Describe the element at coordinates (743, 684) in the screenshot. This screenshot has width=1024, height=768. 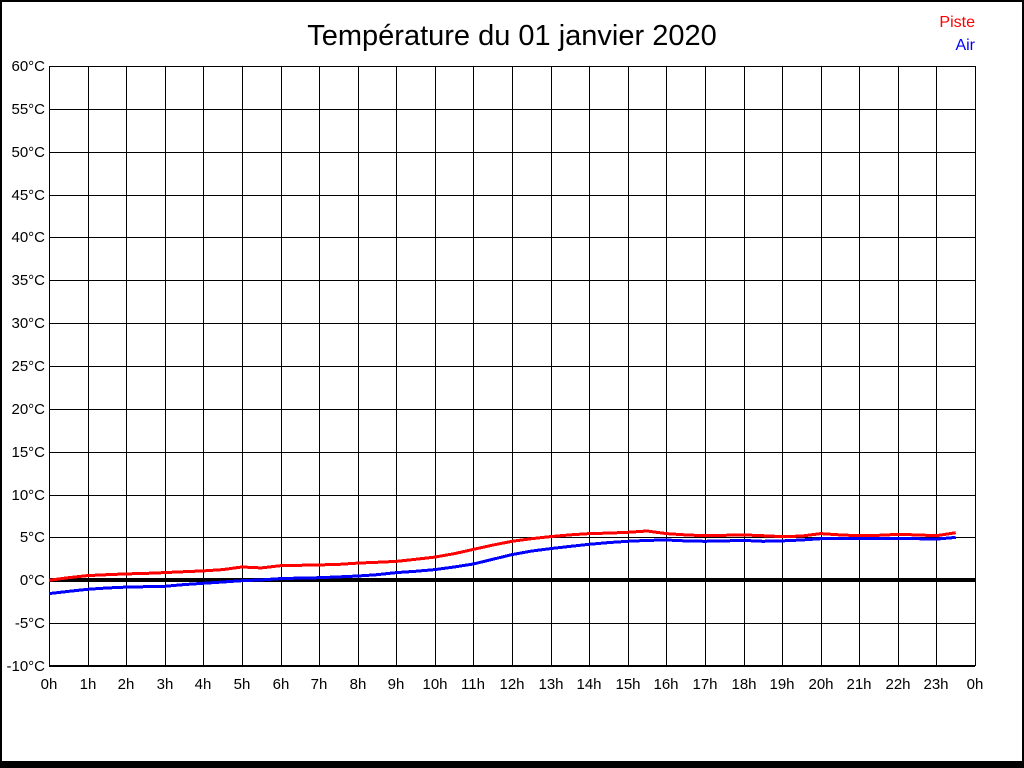
I see `x-tick-label: 18h` at that location.